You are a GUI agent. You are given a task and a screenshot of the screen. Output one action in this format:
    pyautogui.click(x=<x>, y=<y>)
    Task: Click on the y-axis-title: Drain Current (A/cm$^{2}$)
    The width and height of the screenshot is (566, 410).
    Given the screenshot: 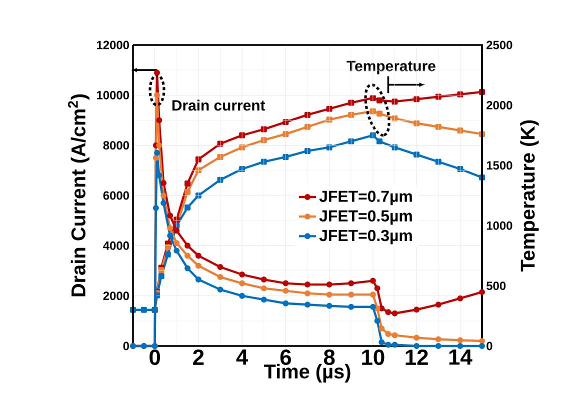 What is the action you would take?
    pyautogui.click(x=79, y=195)
    